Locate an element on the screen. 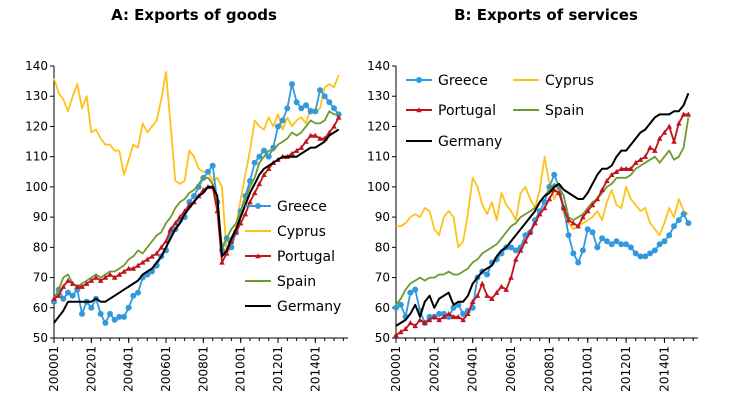  x-tick-label: 200601 is located at coordinates (511, 369).